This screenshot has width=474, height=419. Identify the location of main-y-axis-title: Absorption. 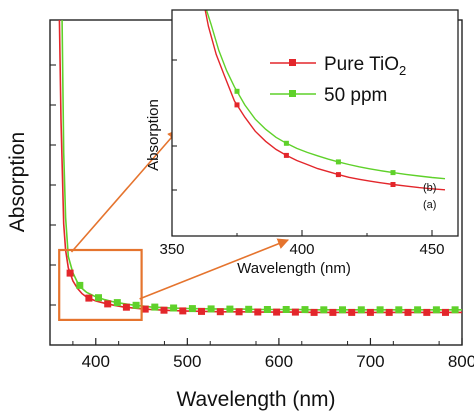
(17, 182).